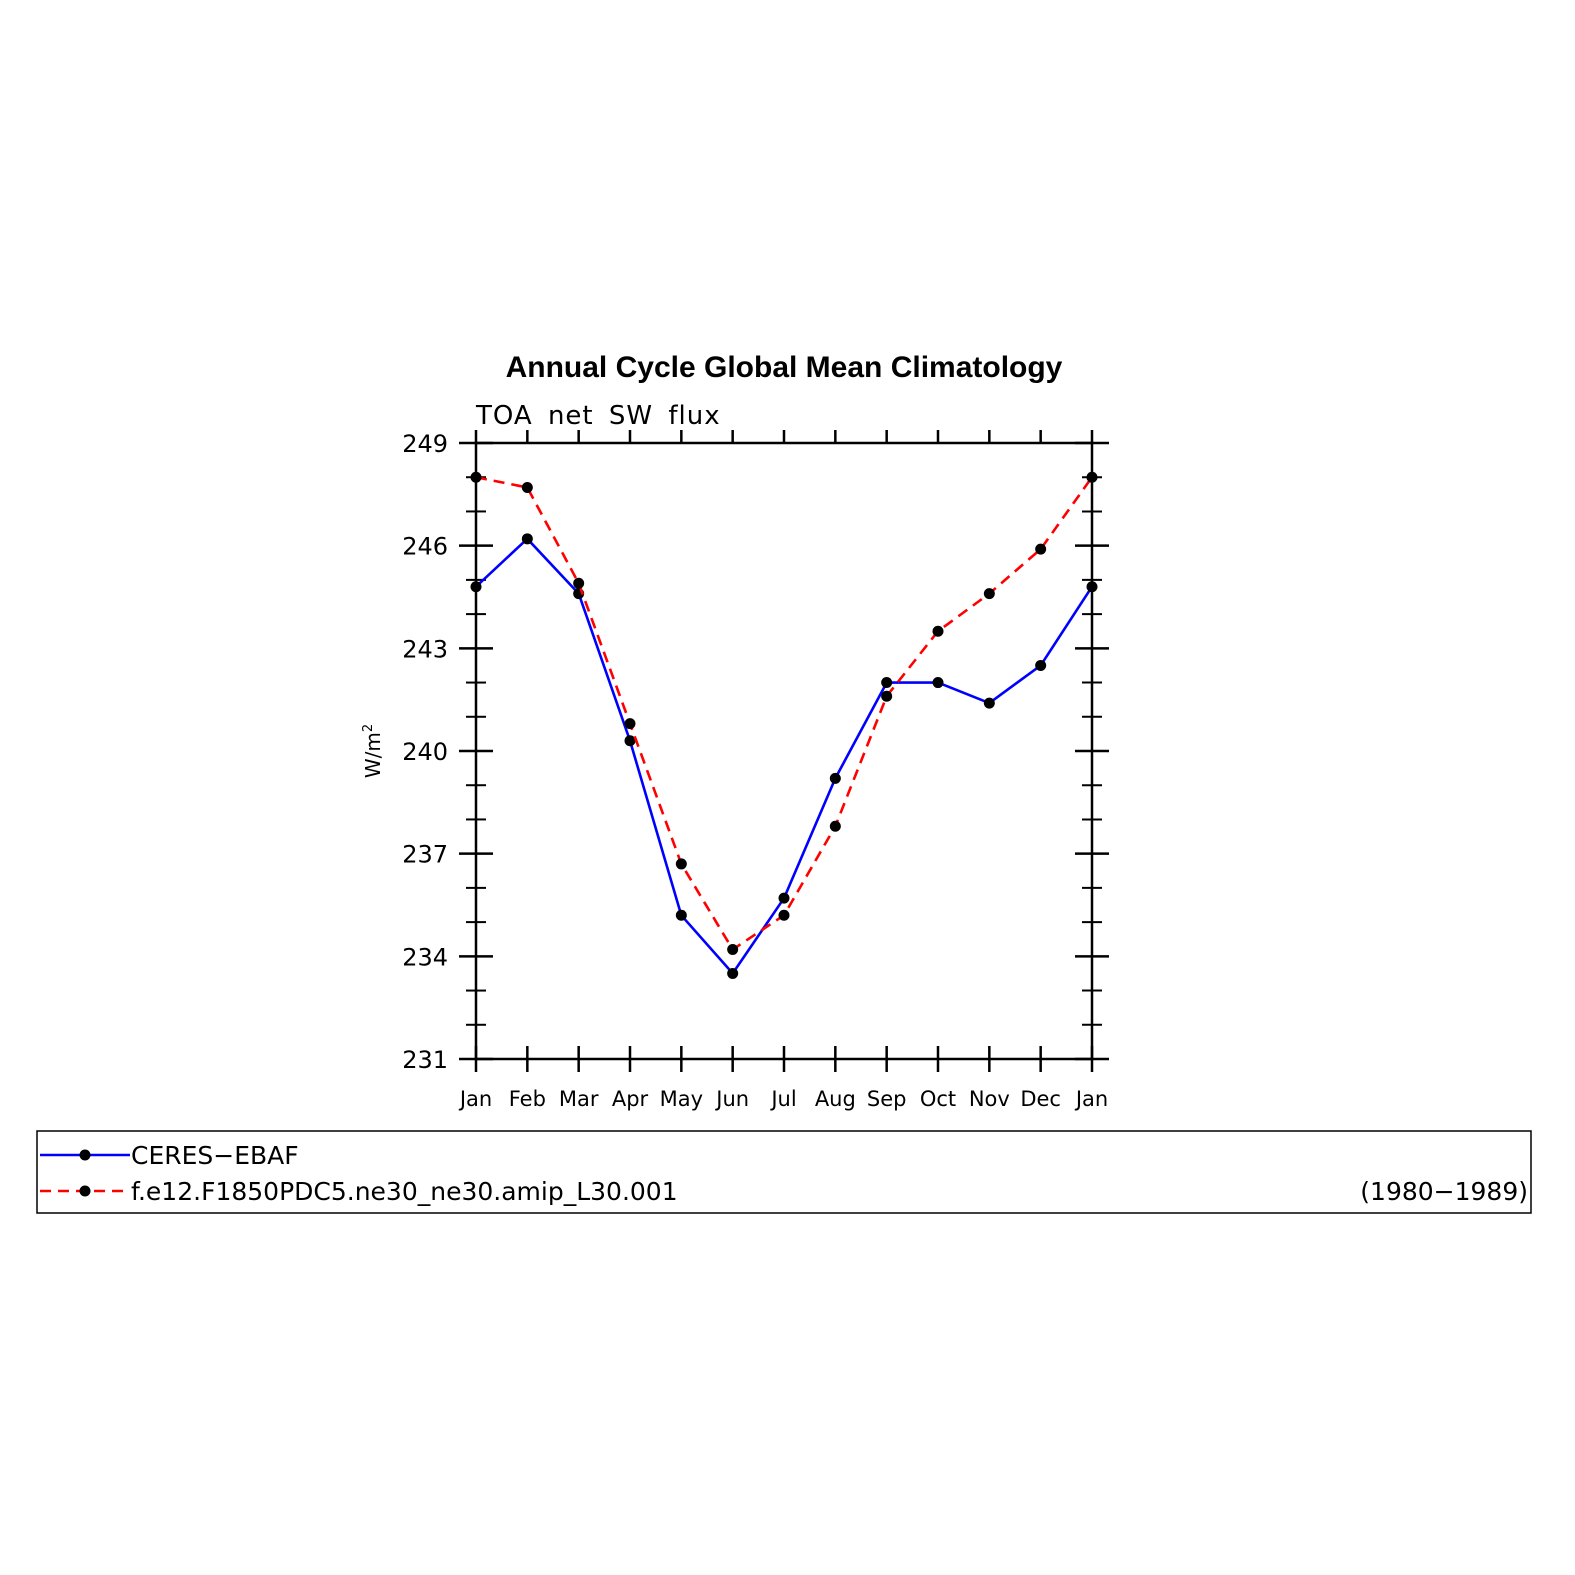  What do you see at coordinates (425, 444) in the screenshot?
I see `y-tick-label: 249` at bounding box center [425, 444].